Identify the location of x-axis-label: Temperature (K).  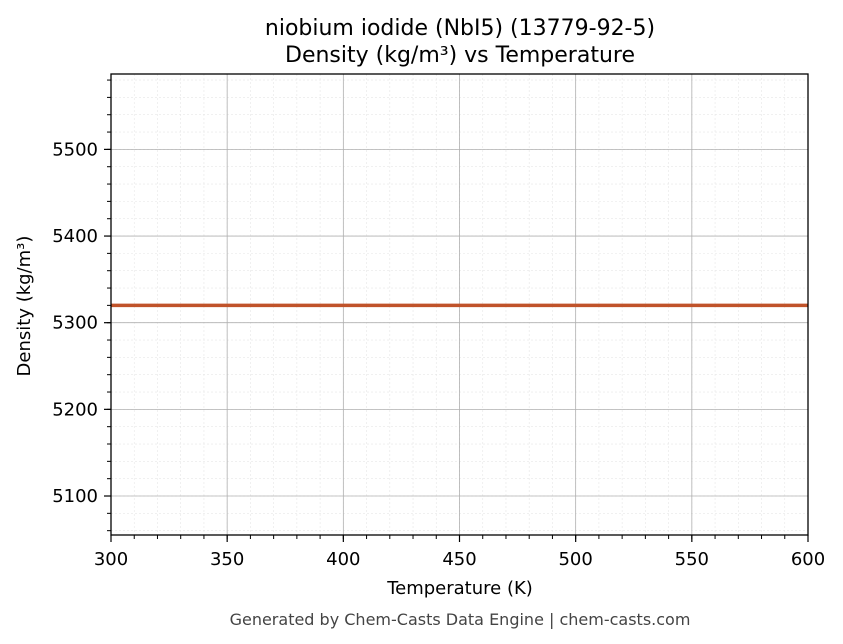
(459, 588).